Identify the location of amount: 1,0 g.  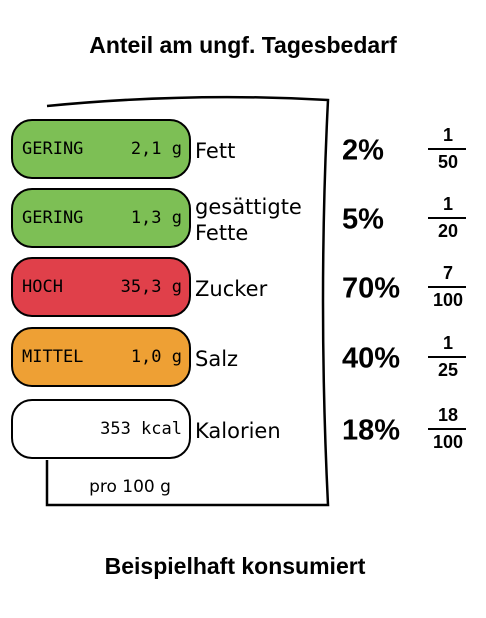
(156, 357).